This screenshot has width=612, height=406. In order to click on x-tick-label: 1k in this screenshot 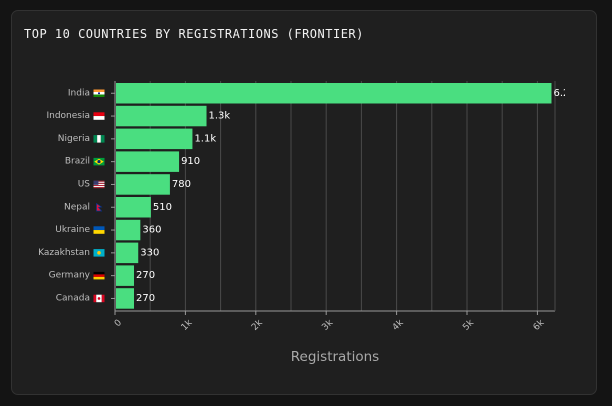, I will do `click(187, 324)`.